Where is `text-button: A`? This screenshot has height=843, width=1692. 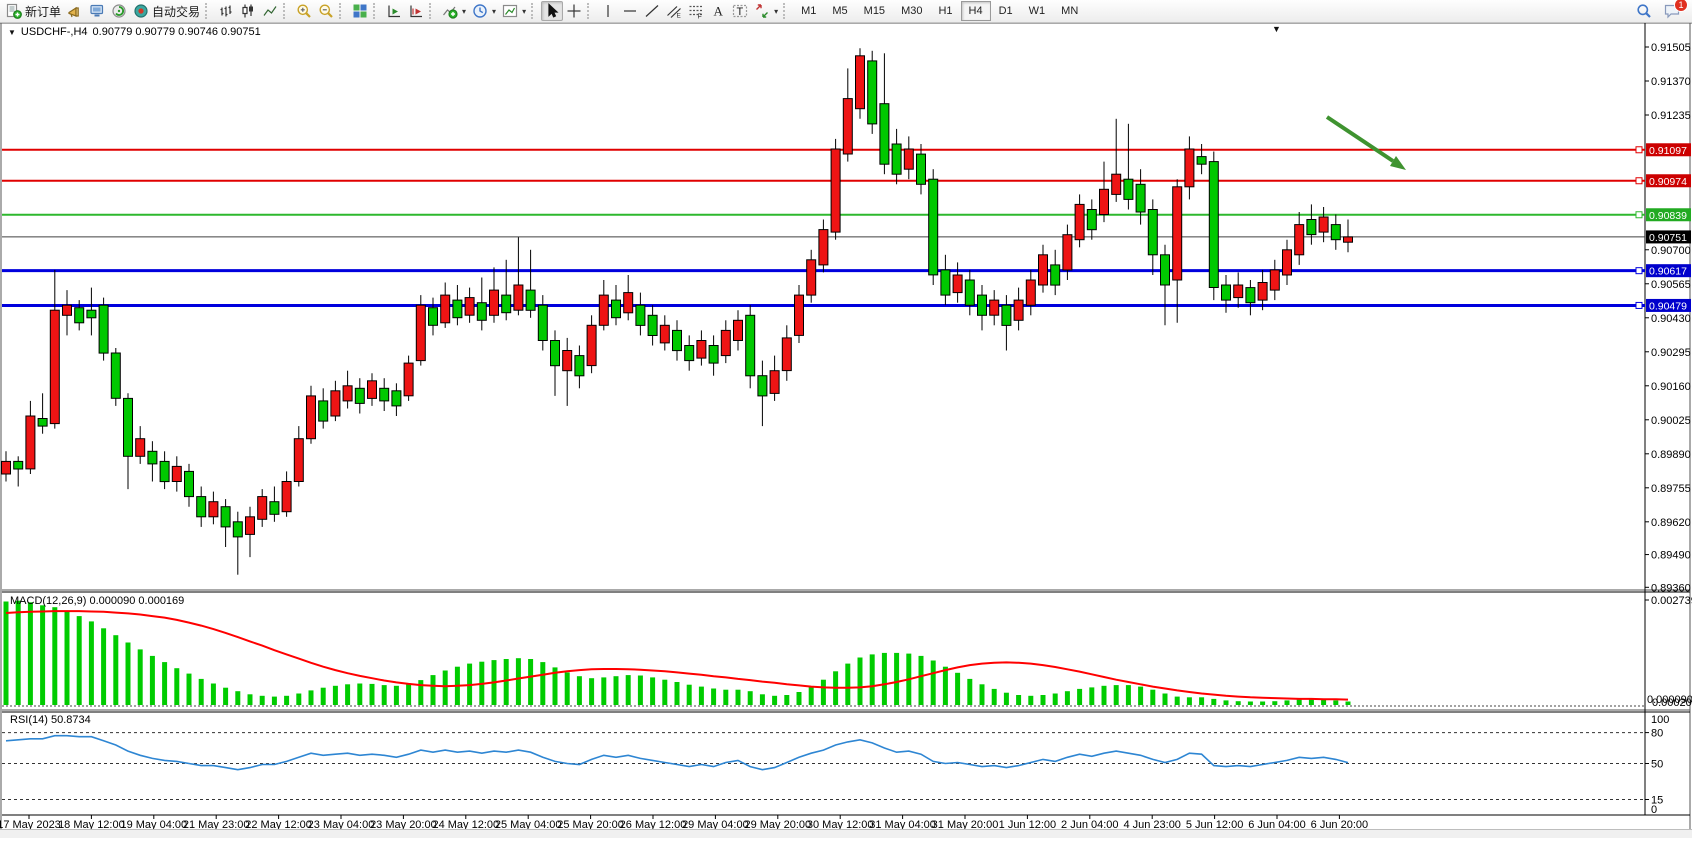
text-button: A is located at coordinates (718, 11).